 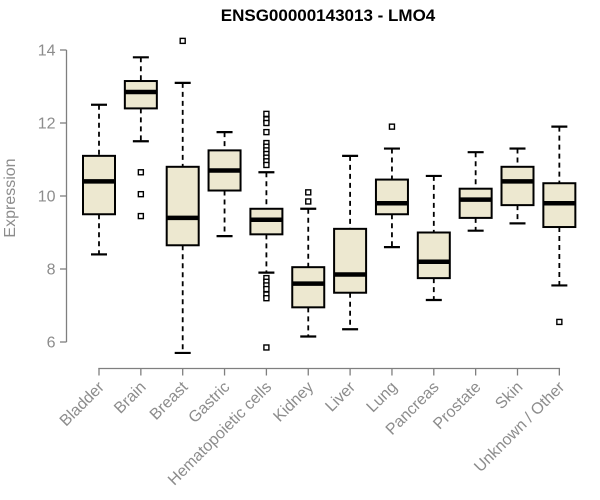 I want to click on y-axis-label: Expression, so click(x=10, y=197).